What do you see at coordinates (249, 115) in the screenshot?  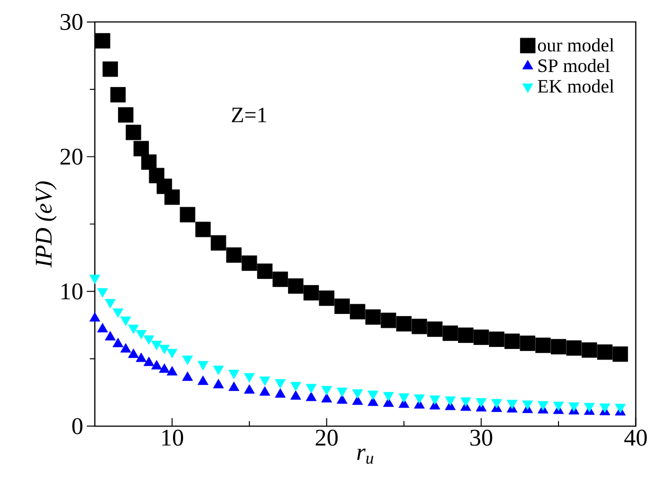 I see `annotation: Z=1` at bounding box center [249, 115].